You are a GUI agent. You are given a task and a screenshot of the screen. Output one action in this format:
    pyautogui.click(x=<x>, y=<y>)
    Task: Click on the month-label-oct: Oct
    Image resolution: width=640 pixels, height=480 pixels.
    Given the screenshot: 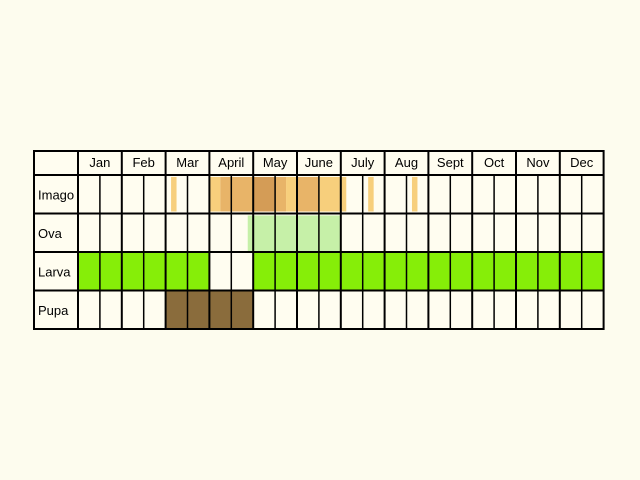 What is the action you would take?
    pyautogui.click(x=494, y=162)
    